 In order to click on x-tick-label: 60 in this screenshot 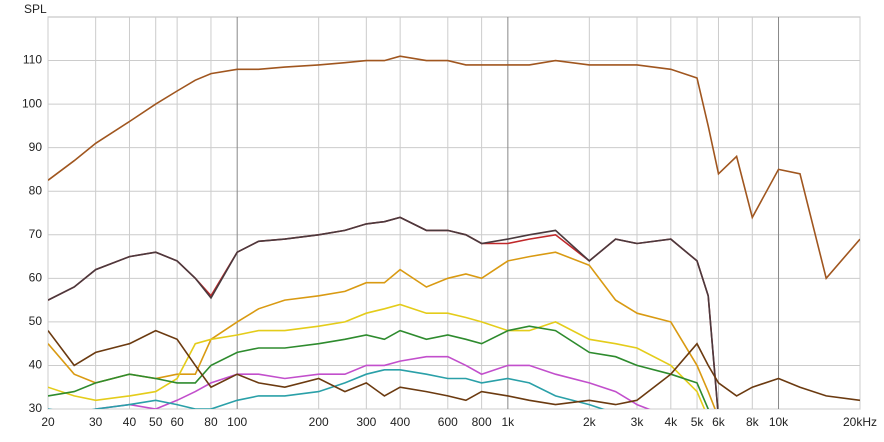, I will do `click(177, 422)`.